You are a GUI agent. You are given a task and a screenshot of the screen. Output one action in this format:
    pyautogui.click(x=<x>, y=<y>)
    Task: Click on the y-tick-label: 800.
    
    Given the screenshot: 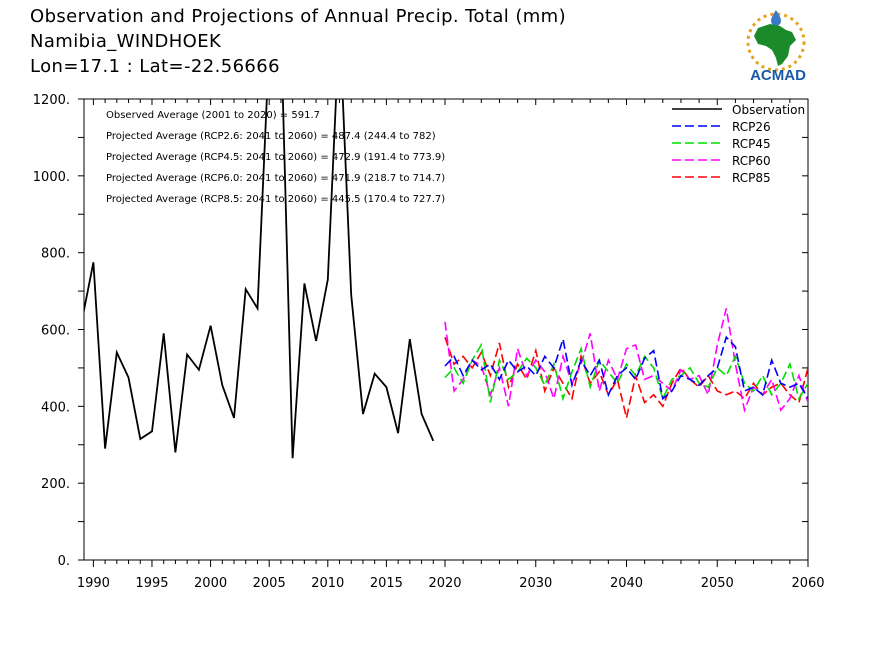 What is the action you would take?
    pyautogui.click(x=55, y=254)
    